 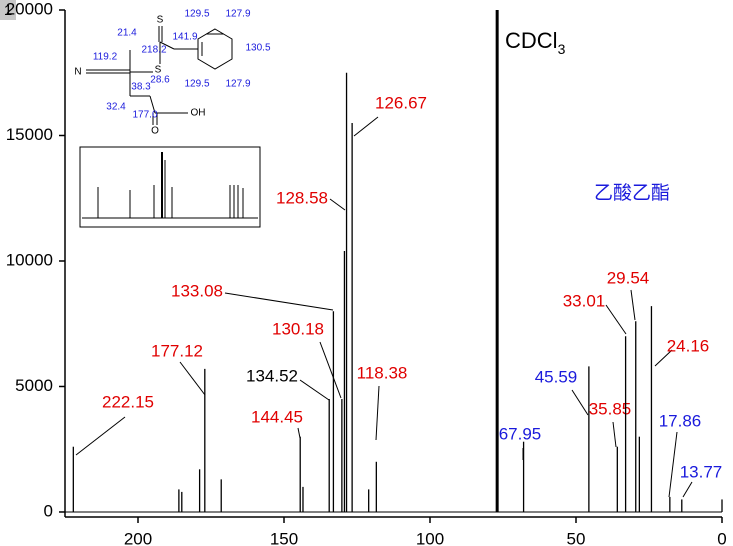 What do you see at coordinates (401, 102) in the screenshot?
I see `peak-label: 126.67` at bounding box center [401, 102].